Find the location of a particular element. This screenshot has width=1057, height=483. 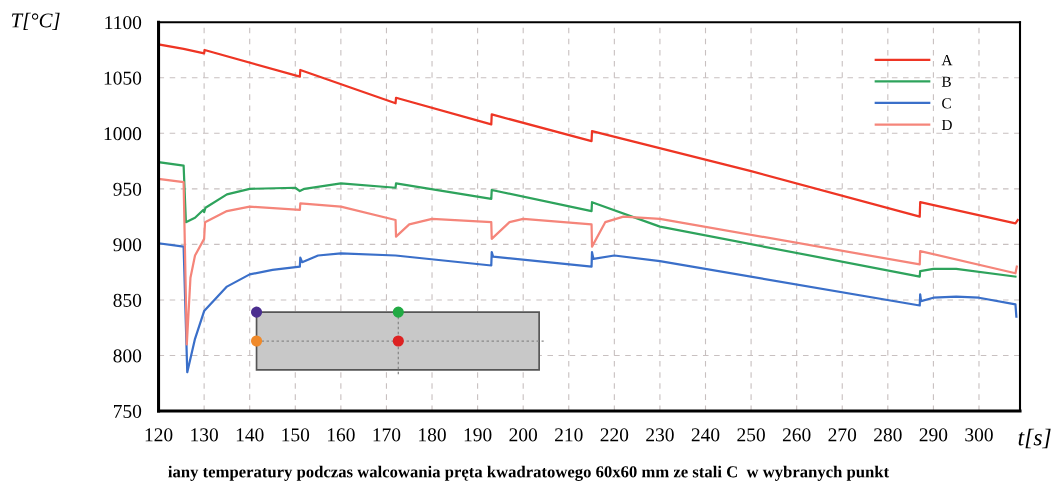

legend-label: D is located at coordinates (946, 124).